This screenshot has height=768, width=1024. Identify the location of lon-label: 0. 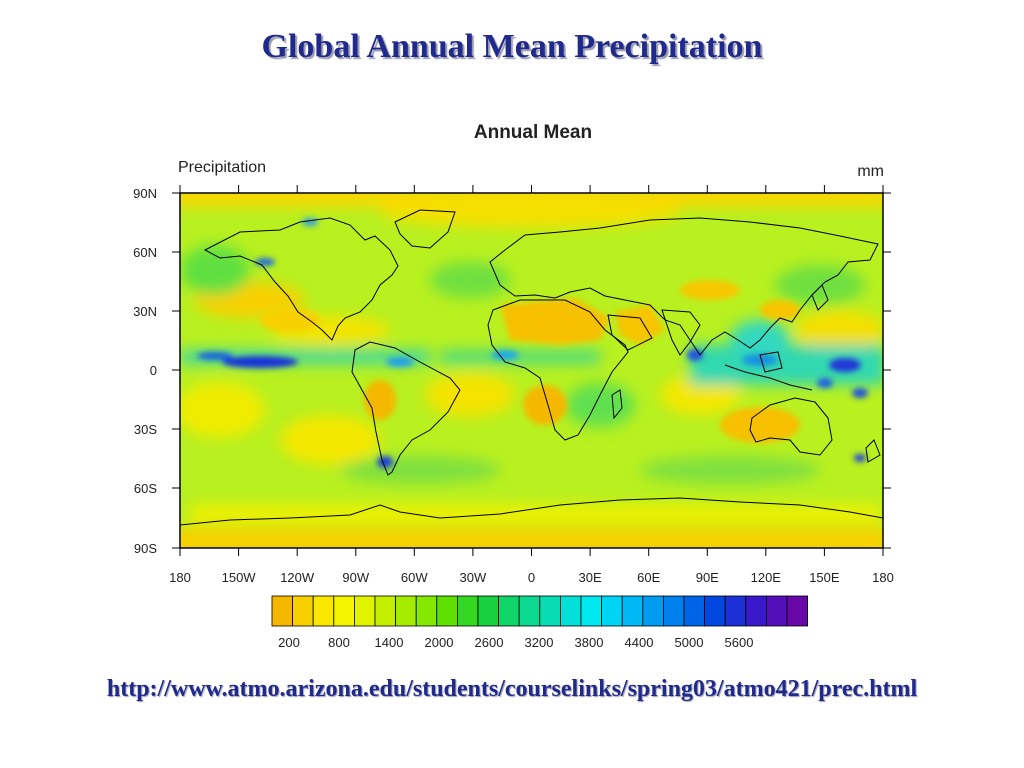
(531, 577).